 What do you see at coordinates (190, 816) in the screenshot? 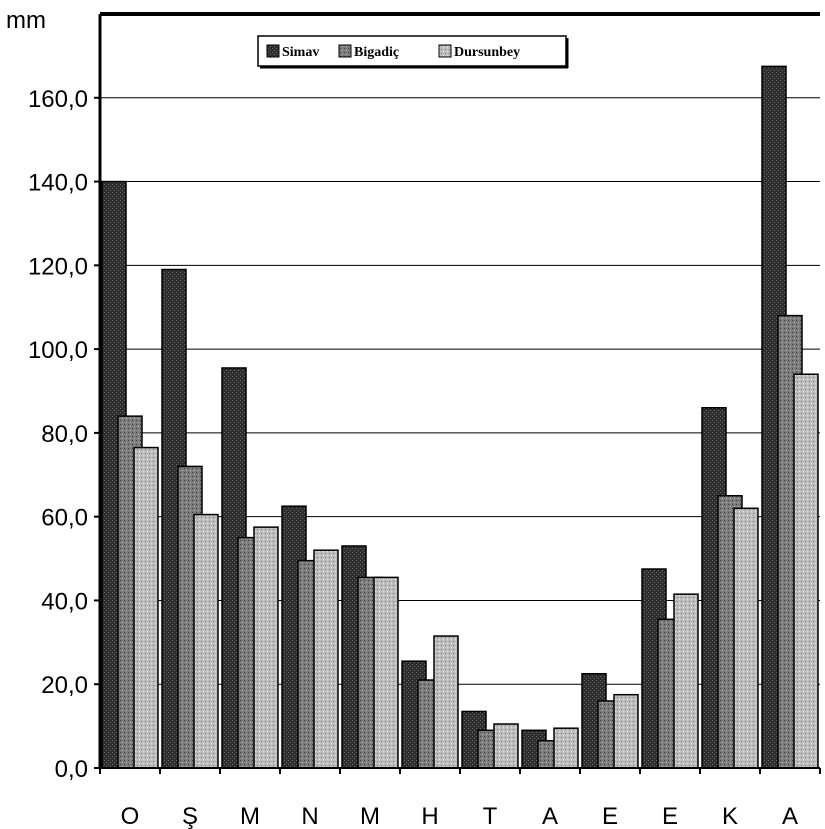
I see `x-category-label: Ş` at bounding box center [190, 816].